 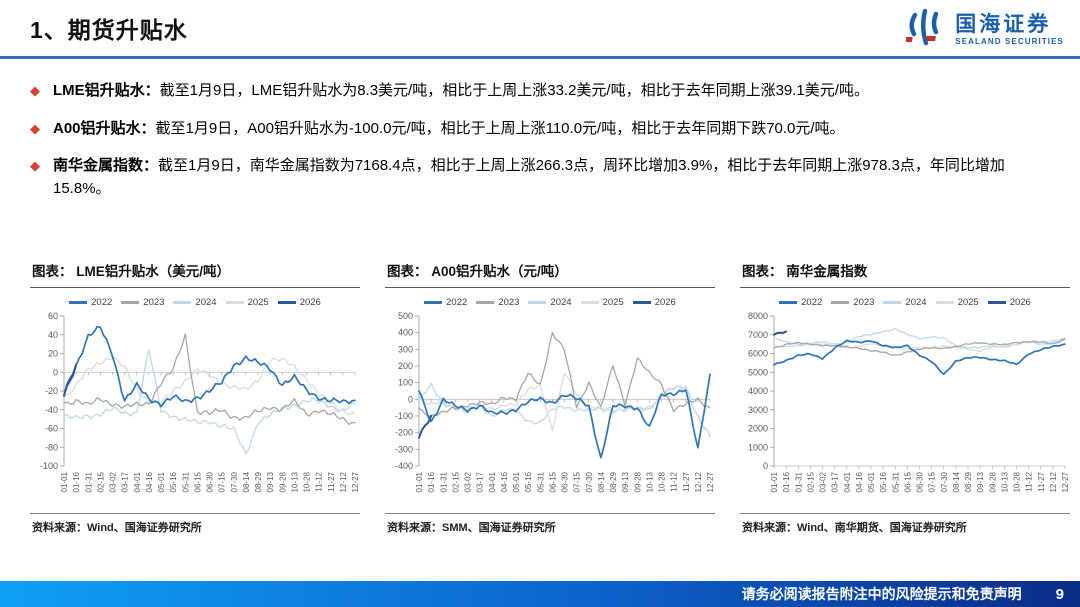 I want to click on svg-text: 10-28, so click(x=307, y=481).